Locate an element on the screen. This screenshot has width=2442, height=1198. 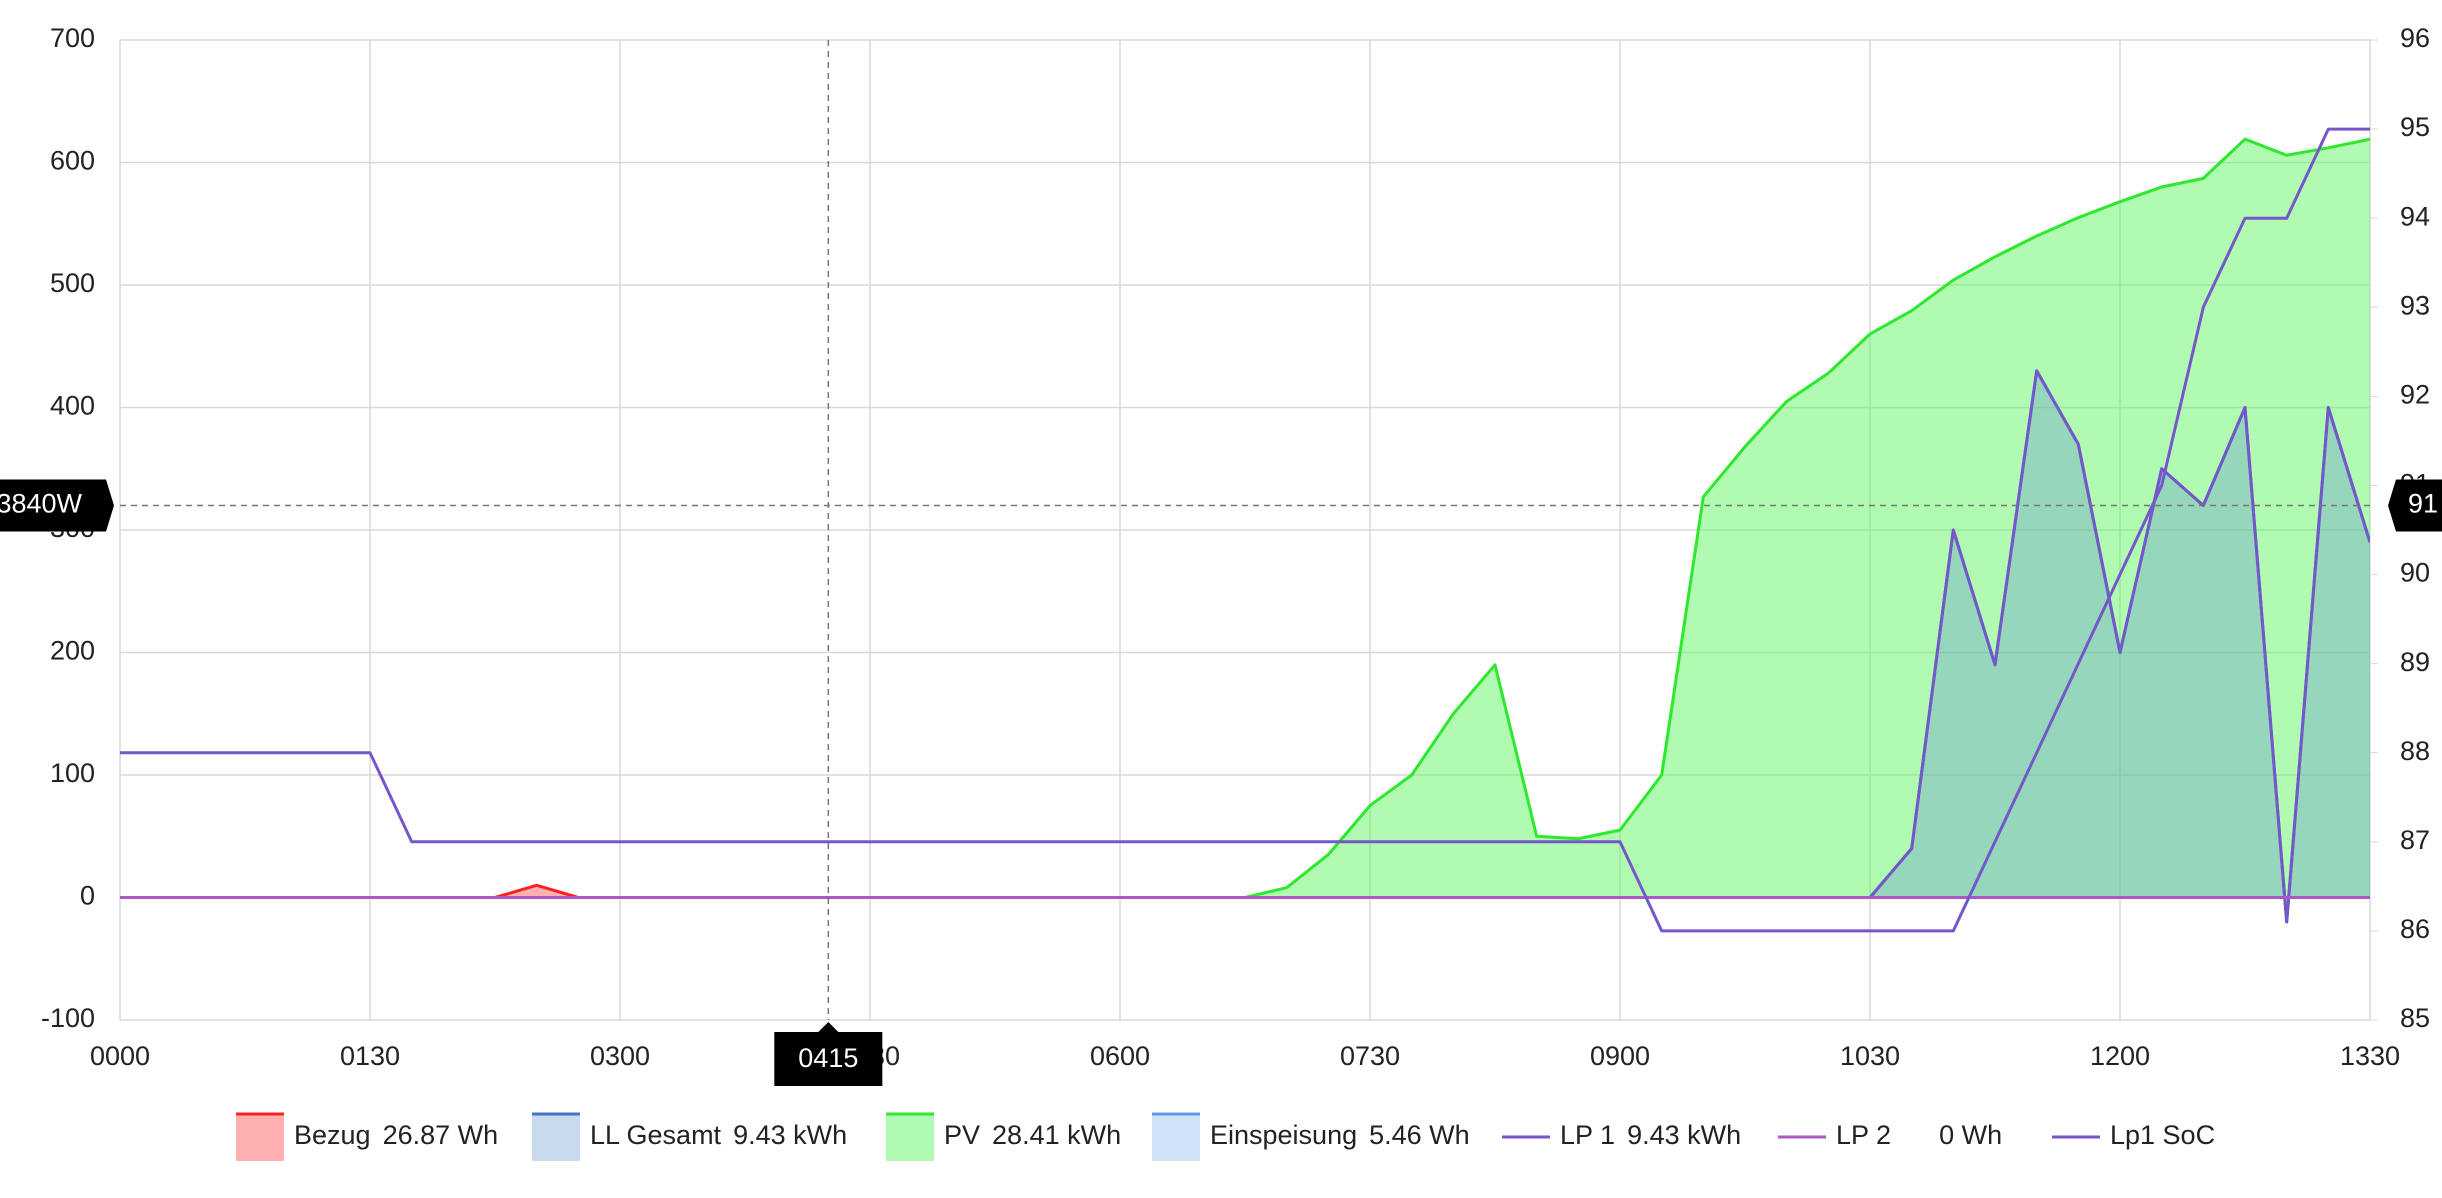
x-tick-label: 0000 is located at coordinates (120, 1056).